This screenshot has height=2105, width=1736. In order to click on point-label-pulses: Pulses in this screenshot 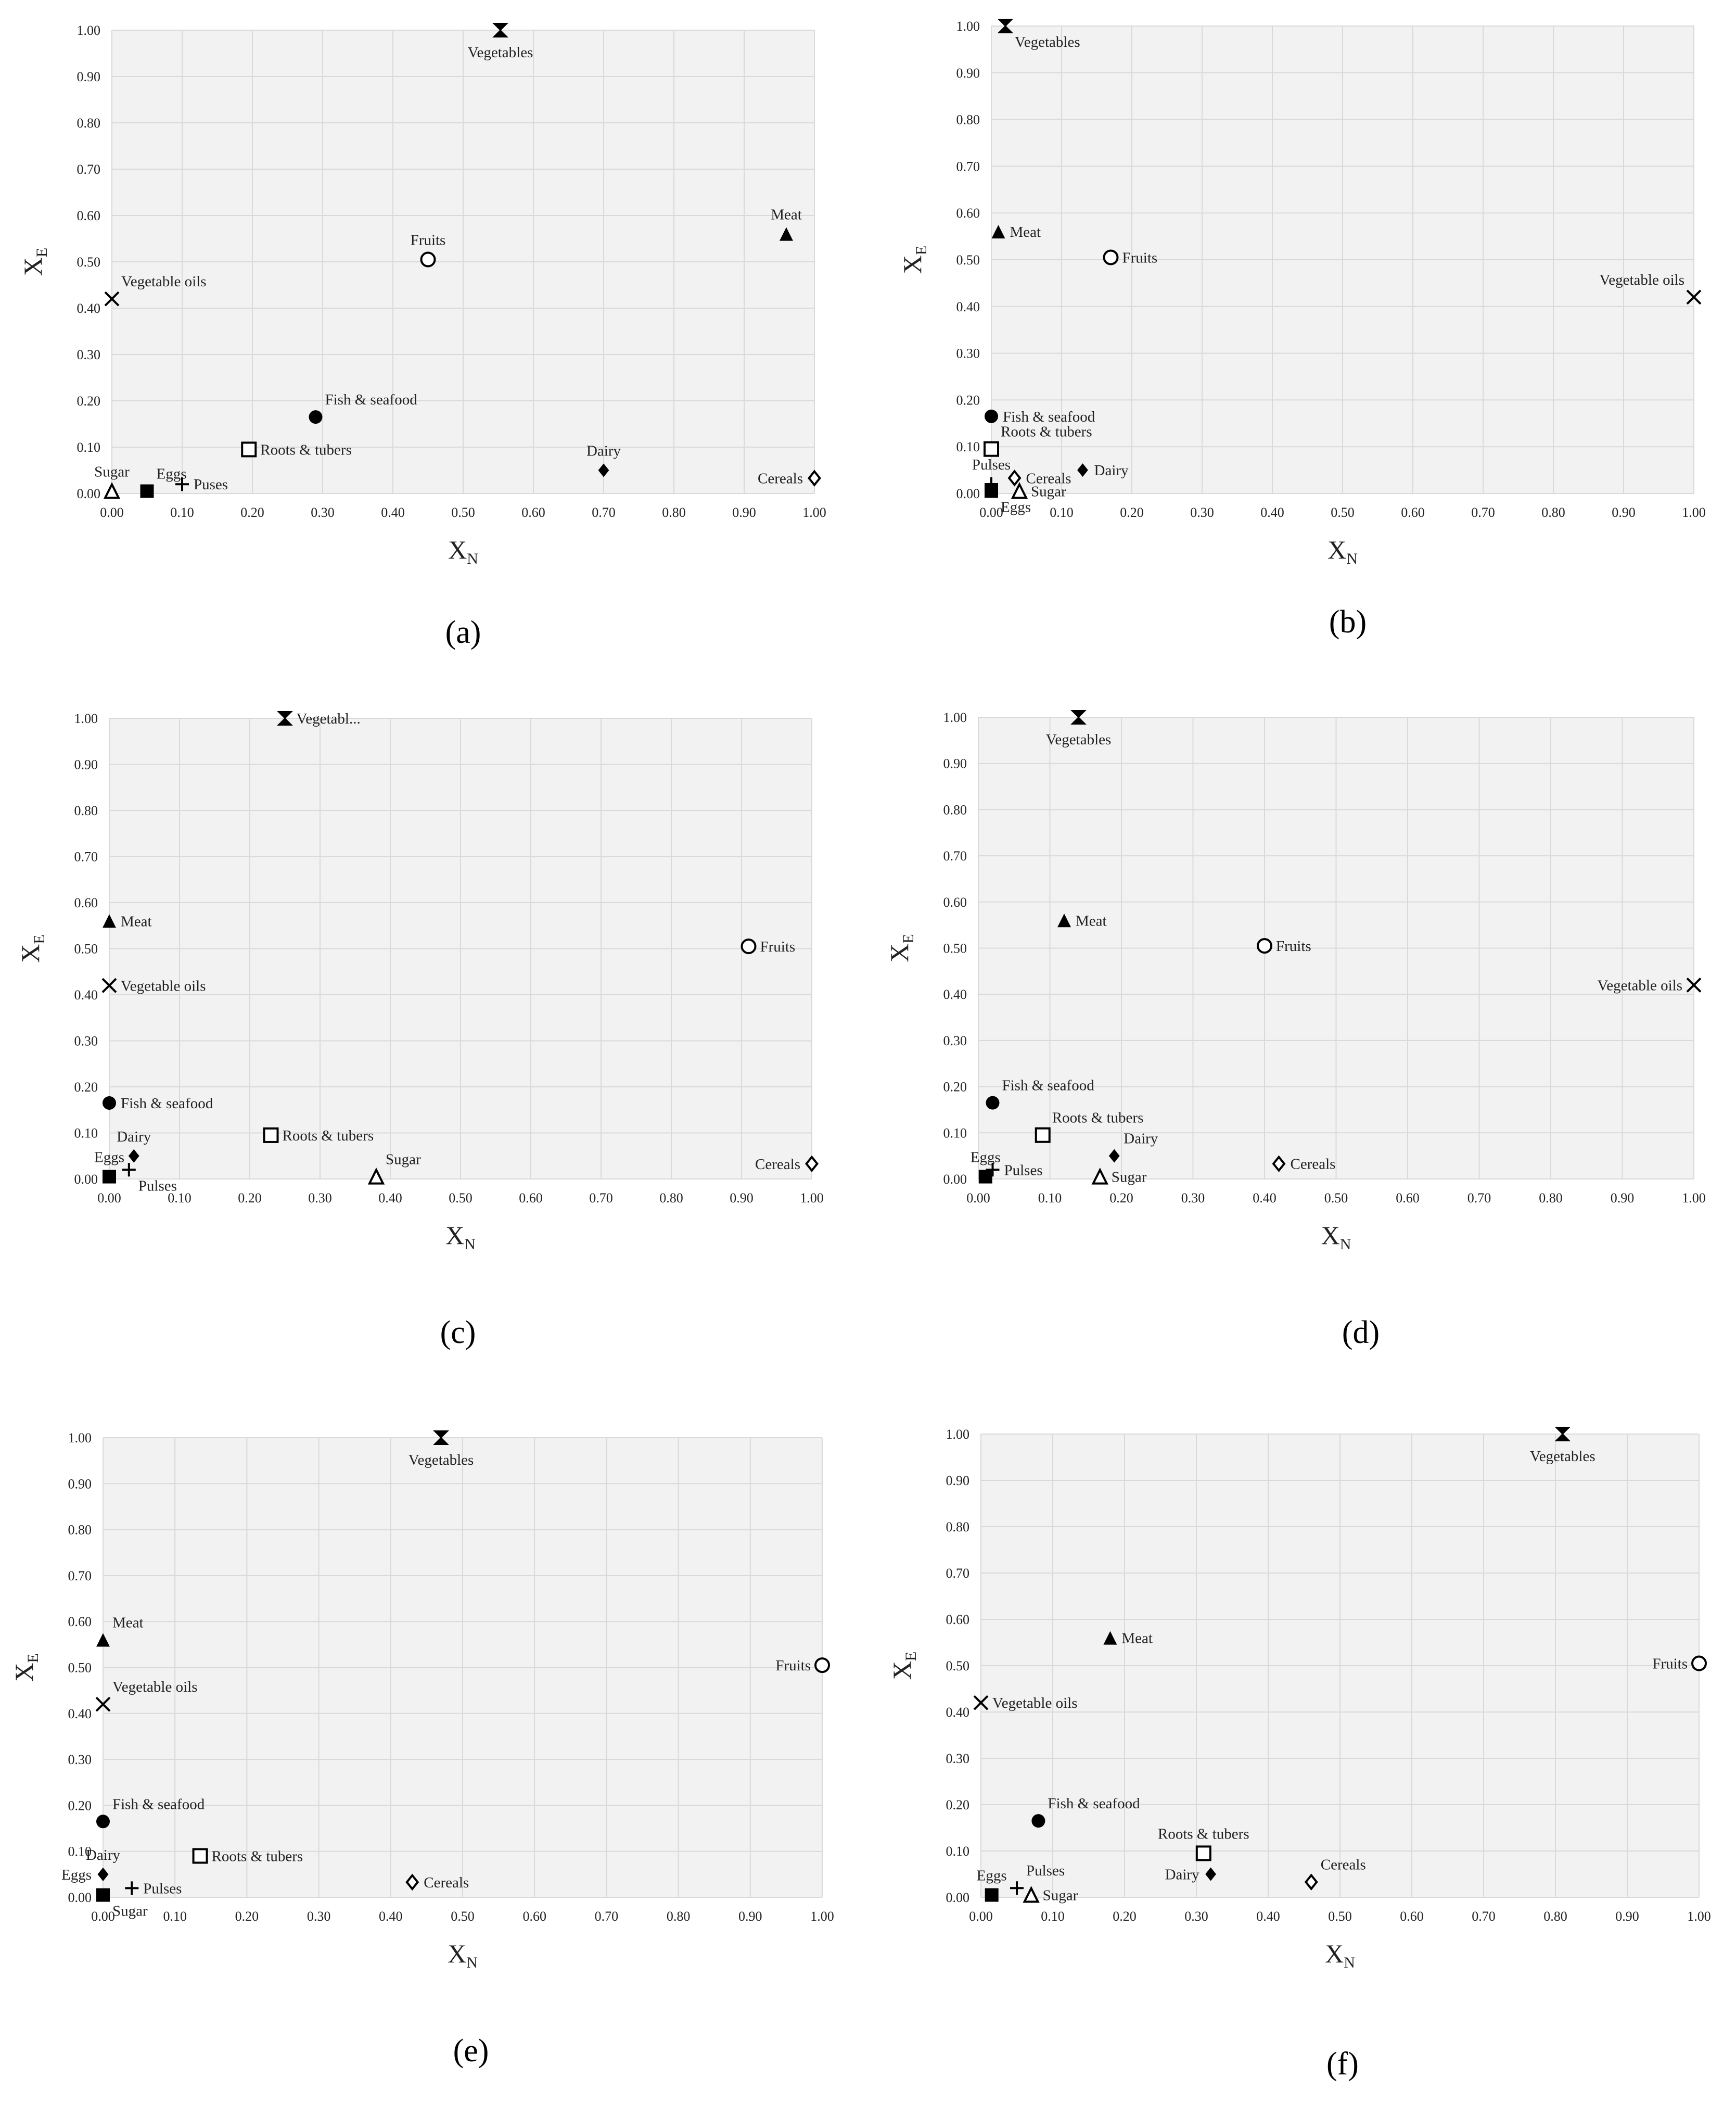, I will do `click(157, 1185)`.